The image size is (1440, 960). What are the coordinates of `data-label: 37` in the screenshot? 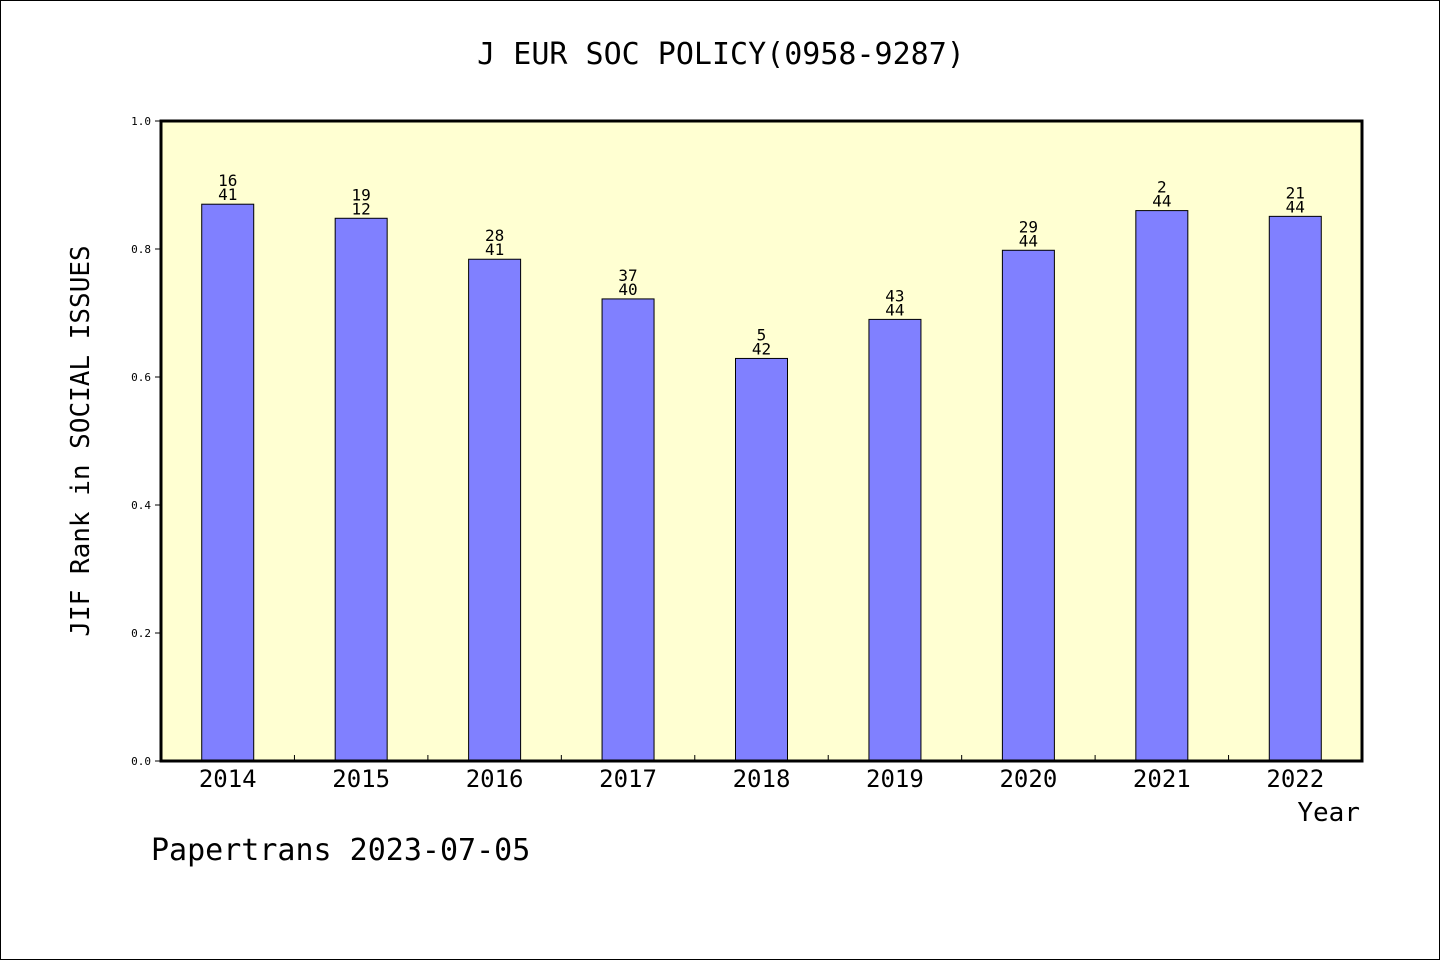 It's located at (627, 275).